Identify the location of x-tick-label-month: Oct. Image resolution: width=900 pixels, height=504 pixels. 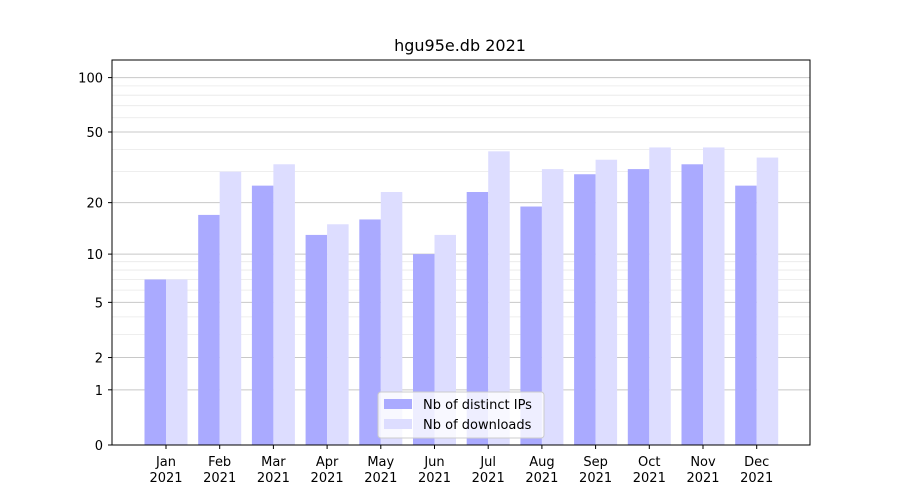
(649, 462).